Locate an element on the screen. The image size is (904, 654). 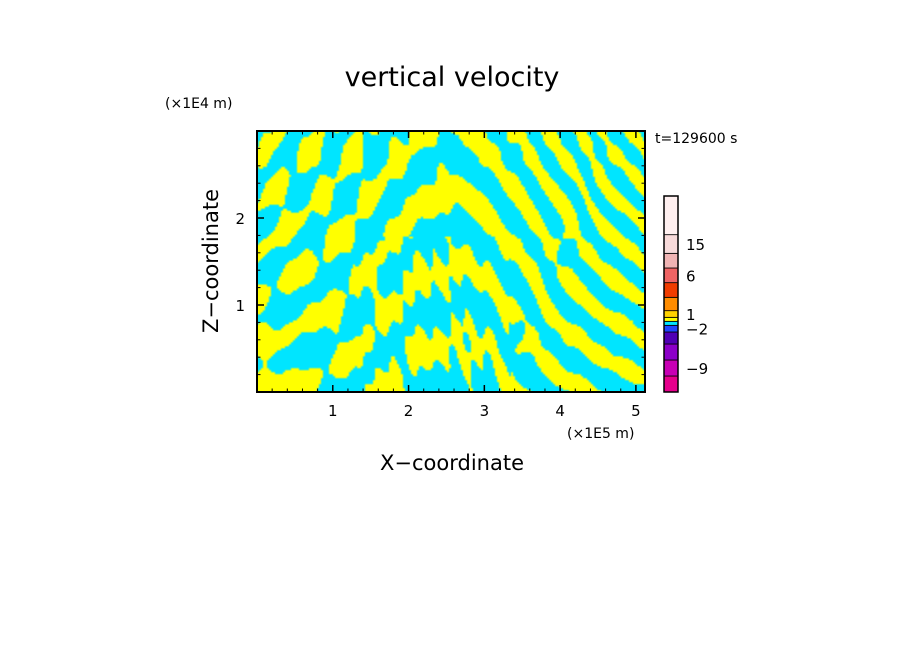
y-unit-label: (×1E4 m) is located at coordinates (198, 104).